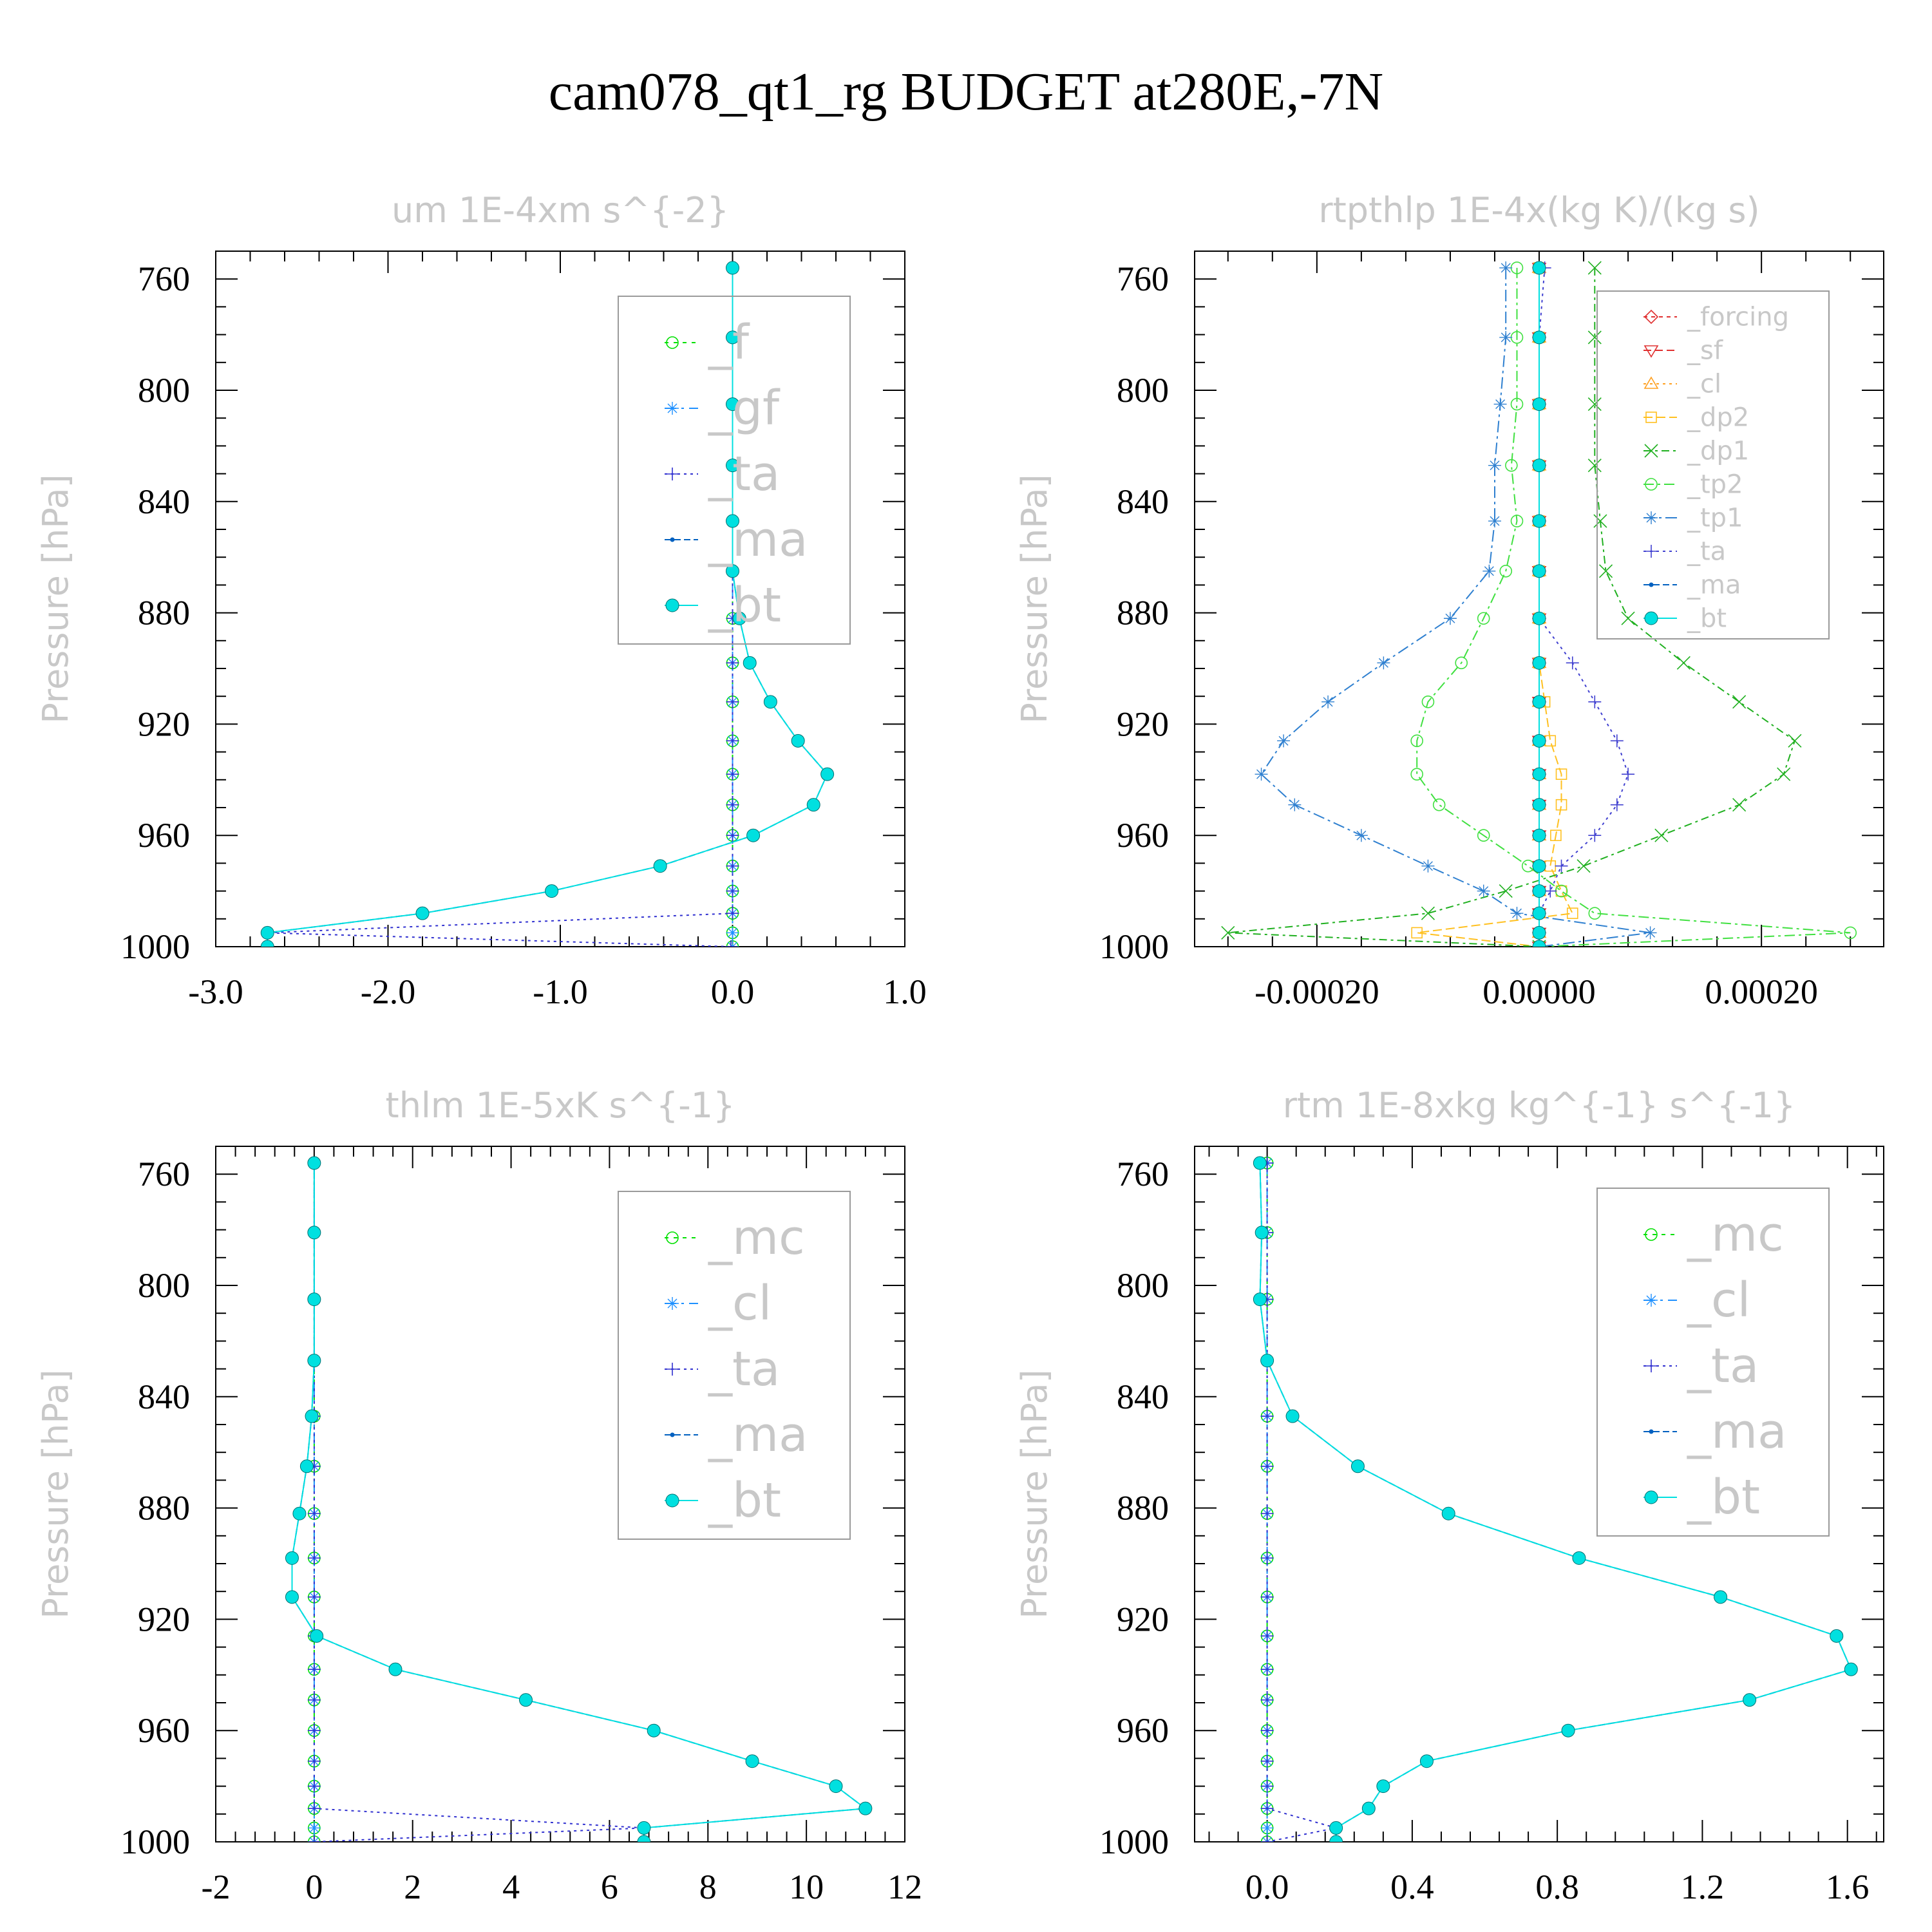 Image resolution: width=1932 pixels, height=1932 pixels. Describe the element at coordinates (1692, 586) in the screenshot. I see `legend-entry-ma: _ma` at that location.